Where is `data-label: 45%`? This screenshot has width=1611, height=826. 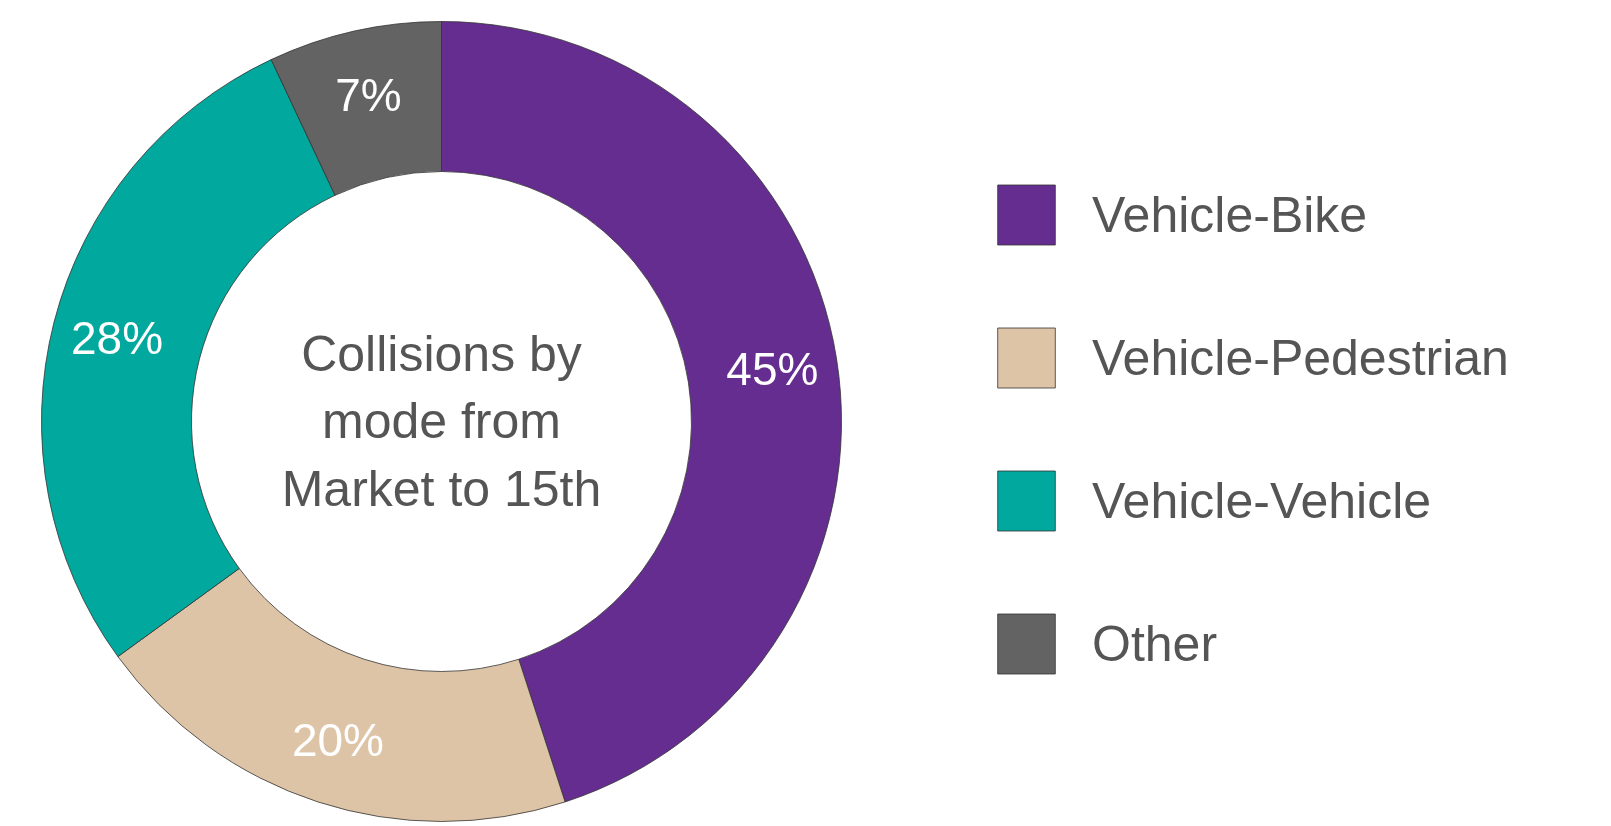
data-label: 45% is located at coordinates (772, 369).